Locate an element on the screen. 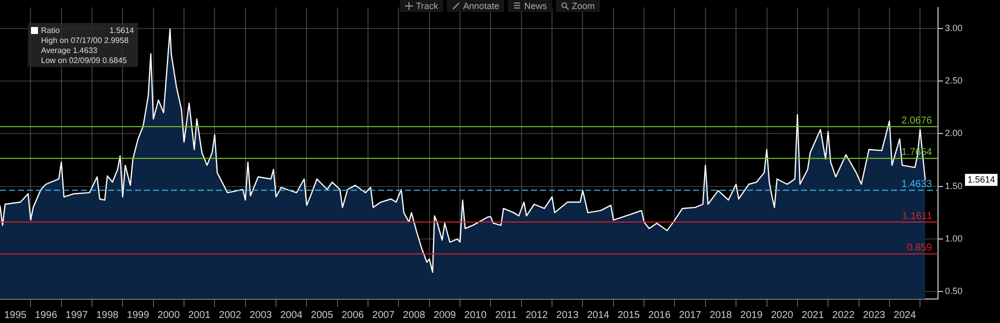 The image size is (1000, 323). x-tick-label: 2020 is located at coordinates (782, 315).